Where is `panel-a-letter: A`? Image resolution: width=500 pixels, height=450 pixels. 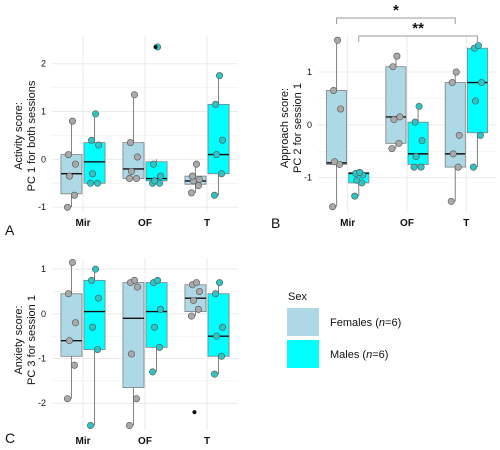
panel-a-letter: A is located at coordinates (10, 230).